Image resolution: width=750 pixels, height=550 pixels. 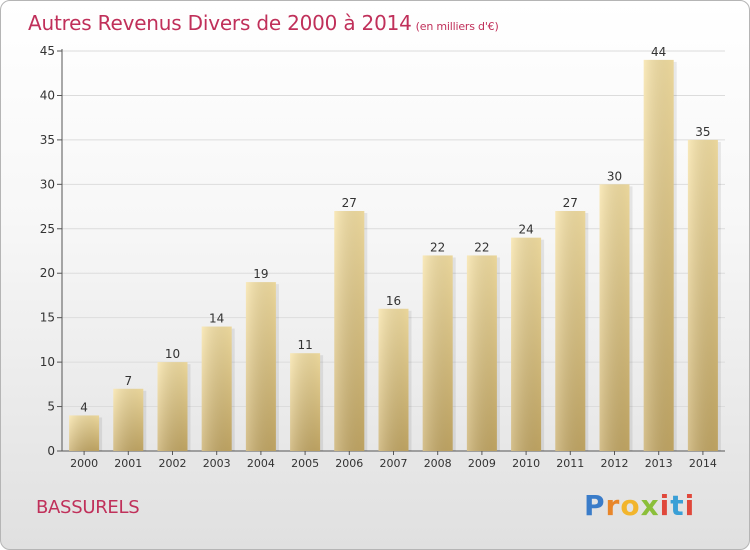 I want to click on x-tick-label: 2013, so click(x=659, y=463).